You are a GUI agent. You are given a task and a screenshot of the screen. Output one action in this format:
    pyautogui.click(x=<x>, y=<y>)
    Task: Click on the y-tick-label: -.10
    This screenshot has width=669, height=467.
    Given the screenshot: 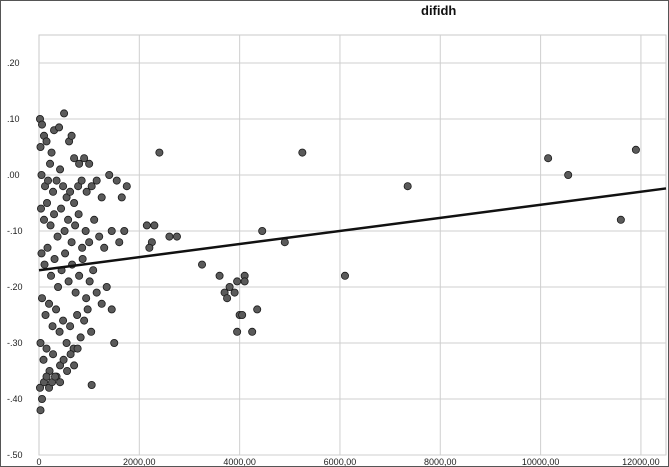 What is the action you would take?
    pyautogui.click(x=15, y=231)
    